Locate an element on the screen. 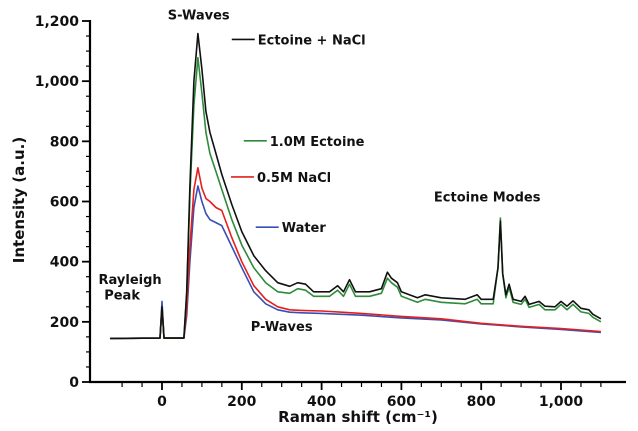 This screenshot has height=431, width=638. y-axis-ticks: 0 200 400 600 800 1,000 1,200 is located at coordinates (62, 202).